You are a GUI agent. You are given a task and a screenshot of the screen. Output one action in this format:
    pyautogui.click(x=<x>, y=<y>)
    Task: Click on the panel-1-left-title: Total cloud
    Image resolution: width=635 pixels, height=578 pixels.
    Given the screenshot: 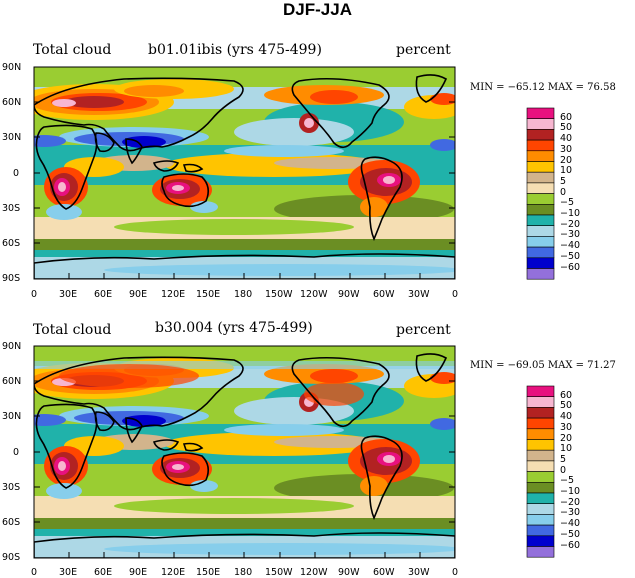 What is the action you would take?
    pyautogui.click(x=72, y=50)
    